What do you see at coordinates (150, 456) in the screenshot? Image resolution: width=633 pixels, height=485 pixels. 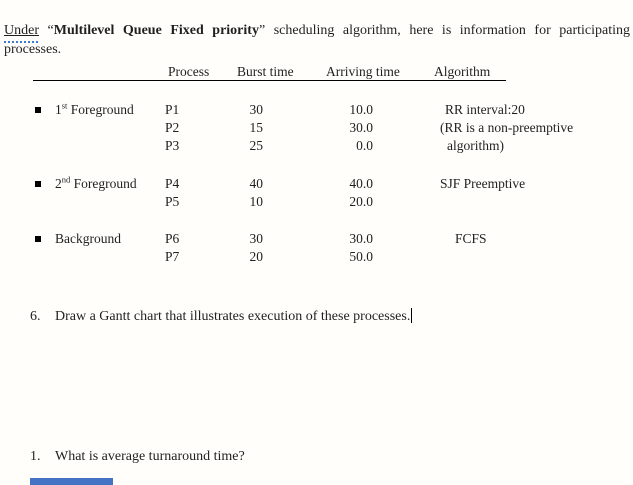 I see `question-text: What is average turnaround time?` at bounding box center [150, 456].